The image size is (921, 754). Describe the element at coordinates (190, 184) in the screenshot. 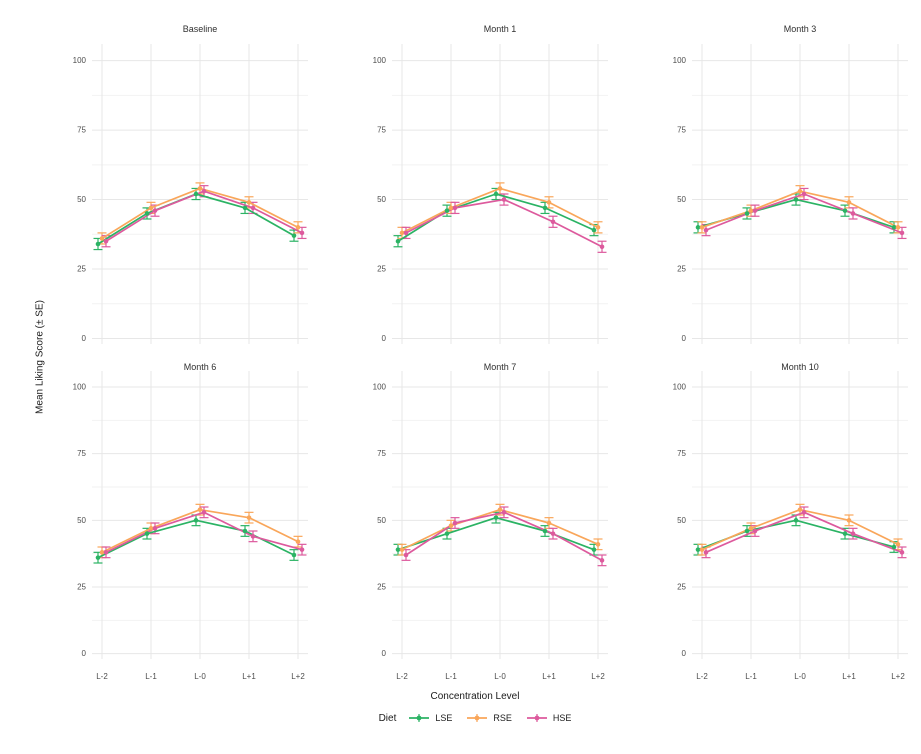

I see `facet-svg: 0 25 50 75 100 Baseline` at that location.